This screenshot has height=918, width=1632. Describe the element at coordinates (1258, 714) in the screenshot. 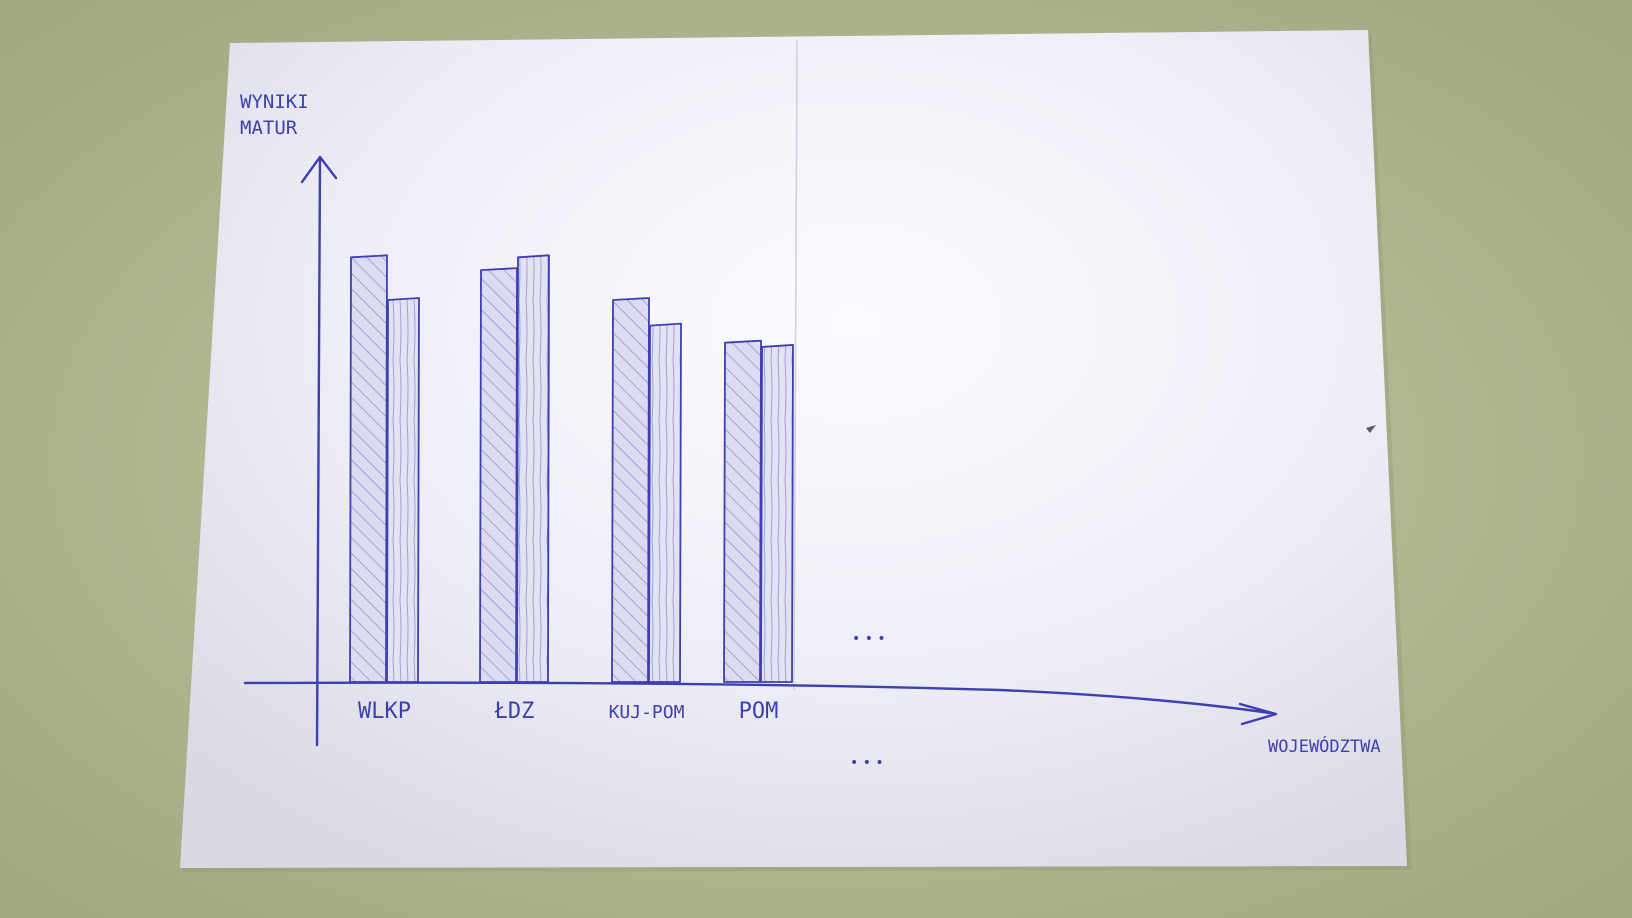

I see `x-axis-arrow` at that location.